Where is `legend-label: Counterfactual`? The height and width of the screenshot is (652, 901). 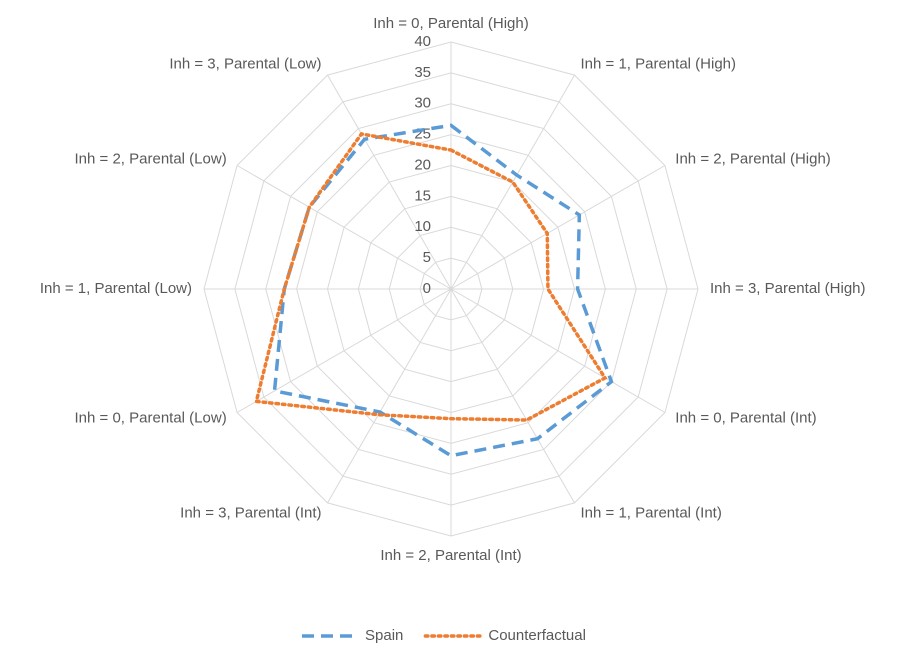 legend-label: Counterfactual is located at coordinates (537, 635).